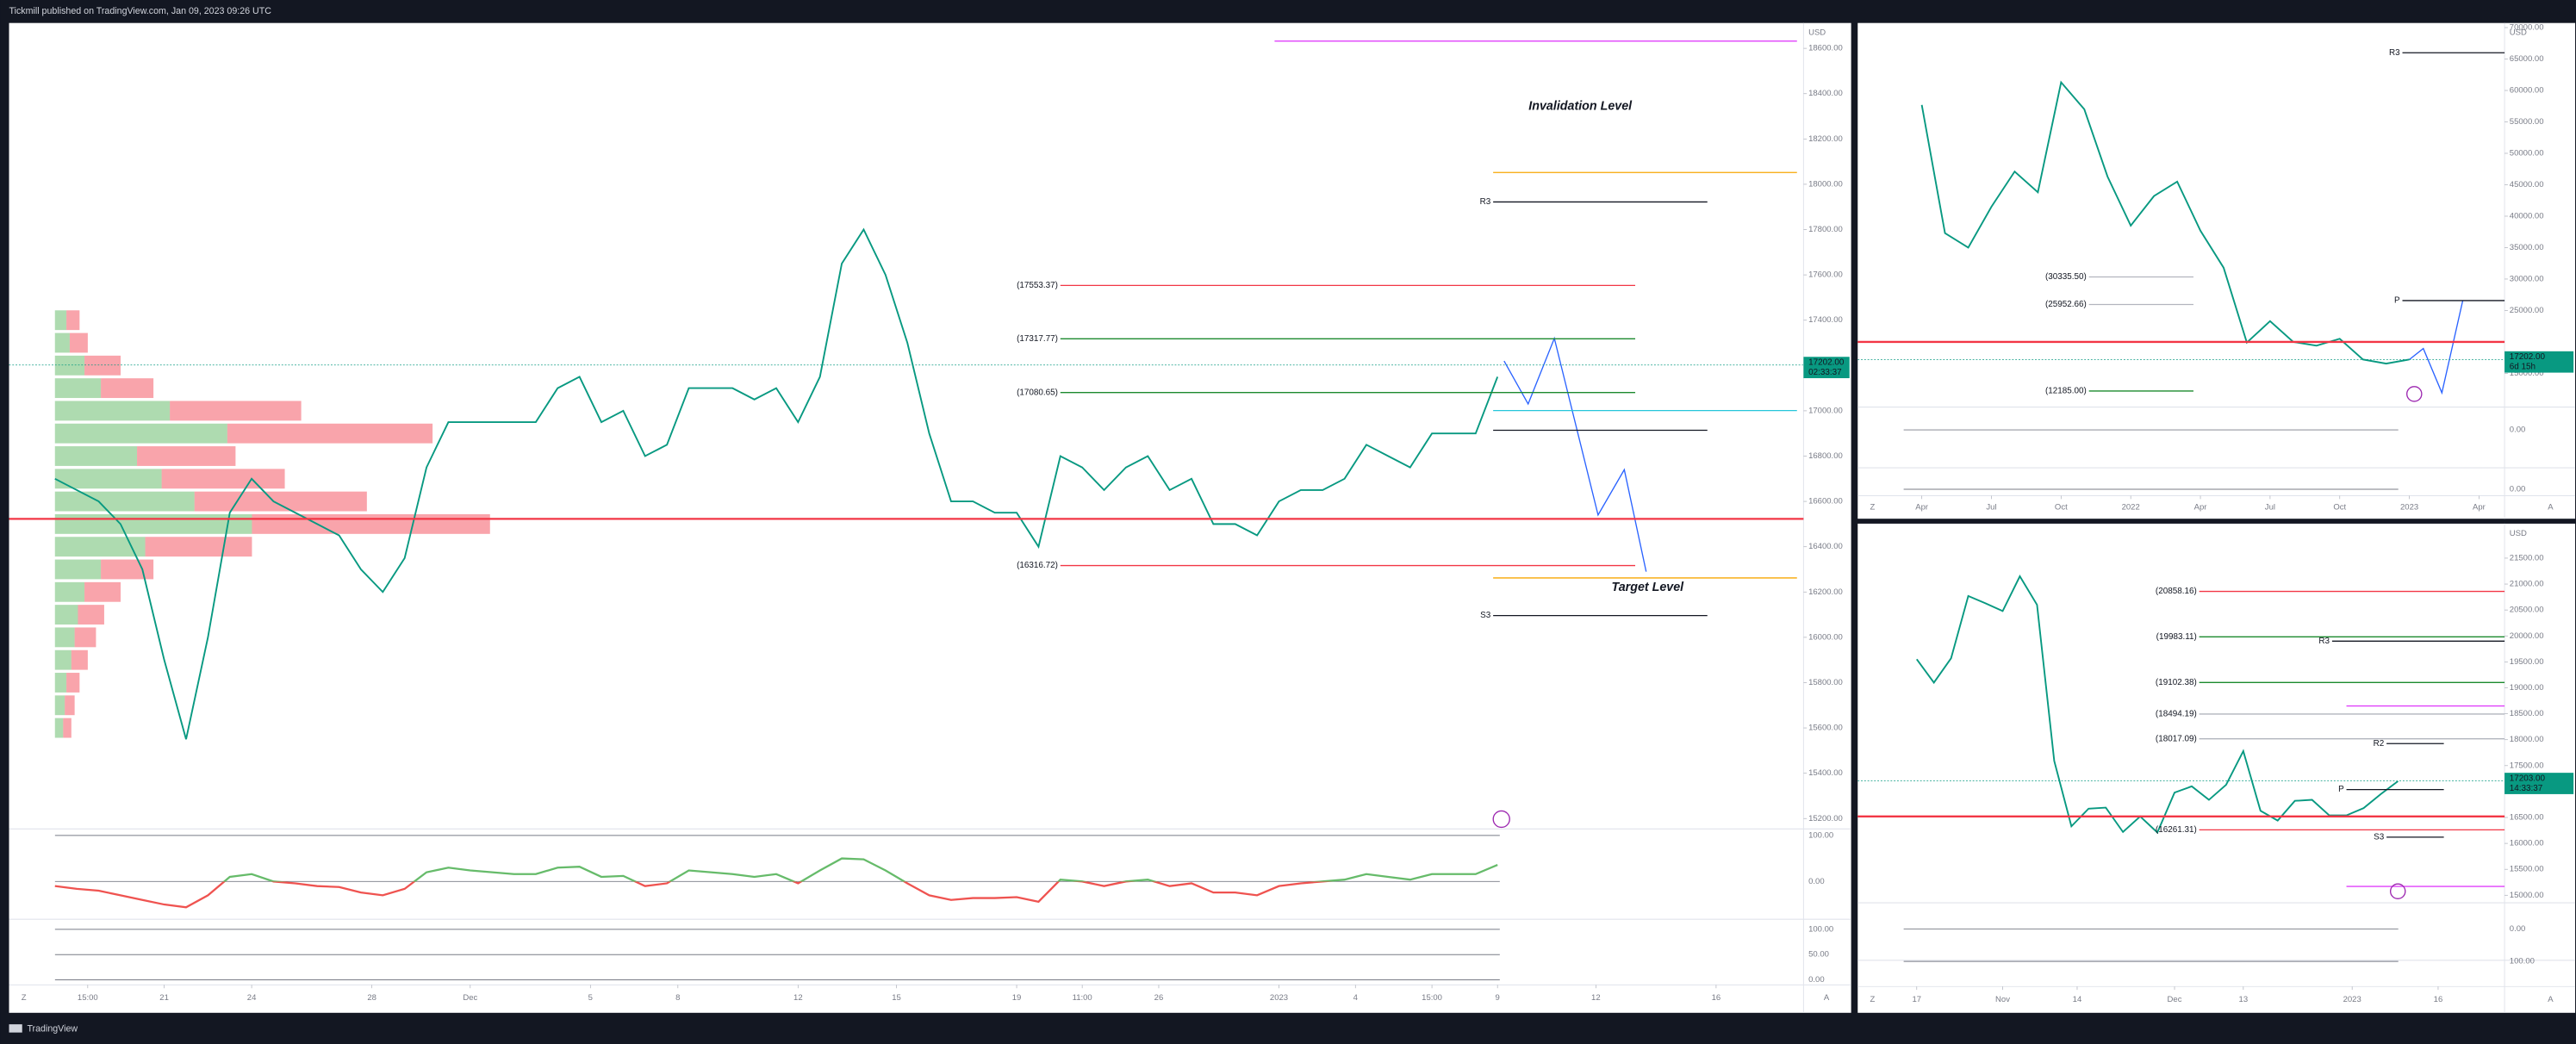 This screenshot has width=2576, height=1044. What do you see at coordinates (1581, 107) in the screenshot?
I see `invalidation-note: Invalidation Level` at bounding box center [1581, 107].